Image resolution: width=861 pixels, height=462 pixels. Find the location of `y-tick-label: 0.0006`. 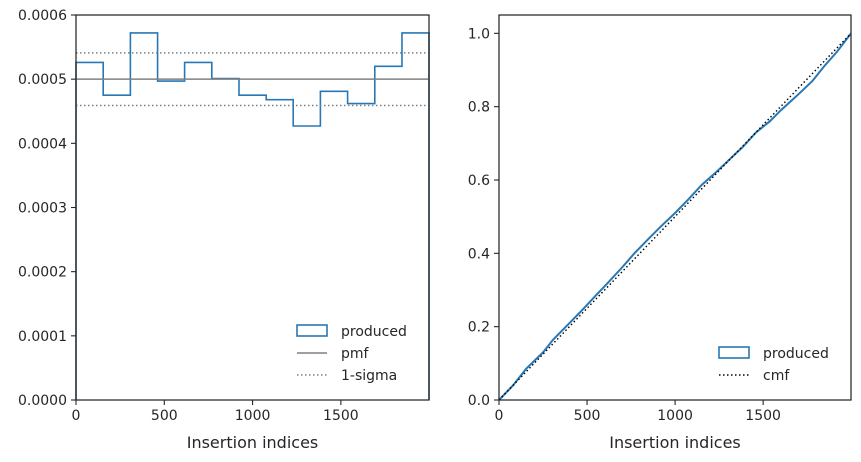

y-tick-label: 0.0006 is located at coordinates (42, 16).